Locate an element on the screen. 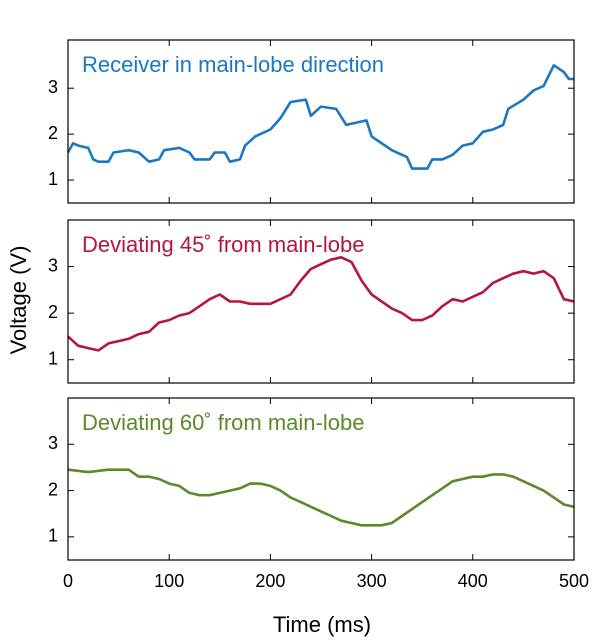 The width and height of the screenshot is (599, 643). panel-title: Receiver in main-lobe direction is located at coordinates (233, 64).